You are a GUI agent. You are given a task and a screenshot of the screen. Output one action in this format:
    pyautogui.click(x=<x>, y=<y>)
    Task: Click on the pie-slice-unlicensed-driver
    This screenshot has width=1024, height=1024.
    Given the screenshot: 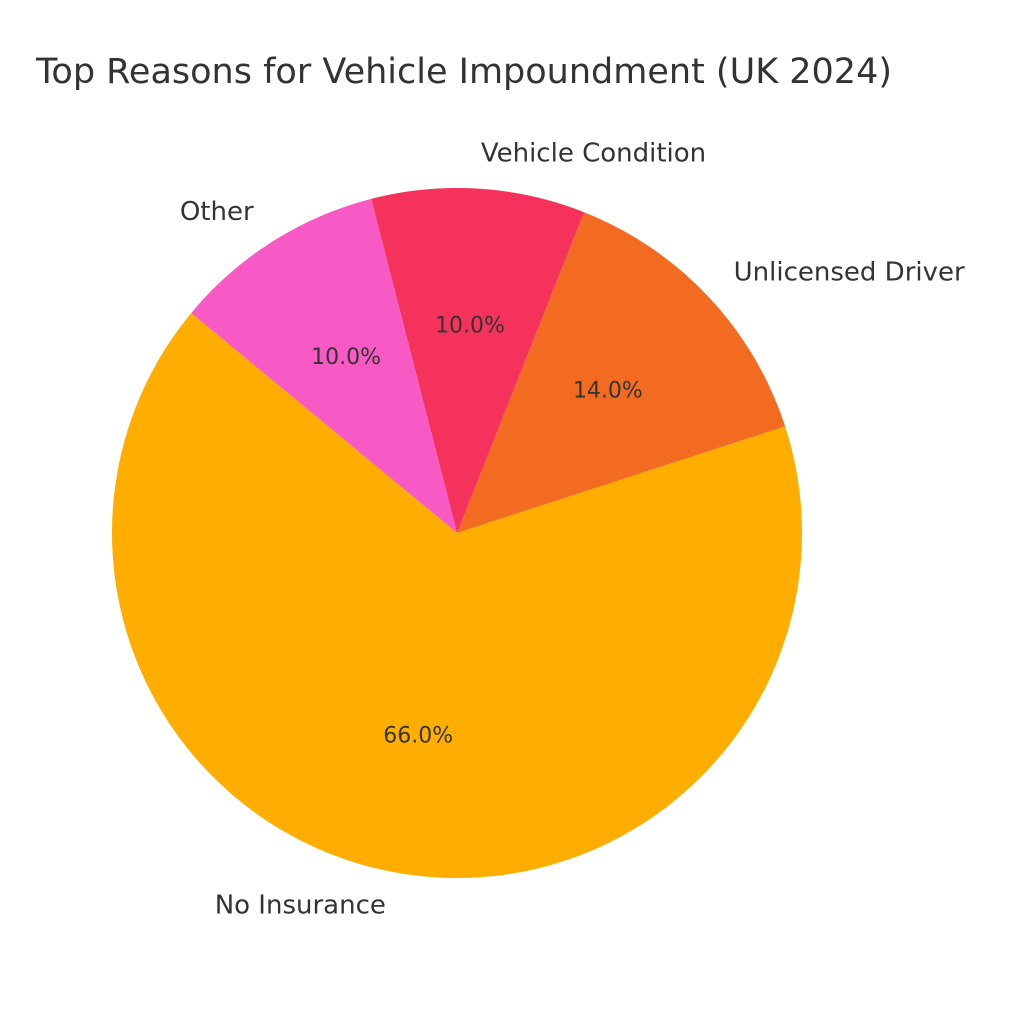 What is the action you would take?
    pyautogui.click(x=621, y=372)
    